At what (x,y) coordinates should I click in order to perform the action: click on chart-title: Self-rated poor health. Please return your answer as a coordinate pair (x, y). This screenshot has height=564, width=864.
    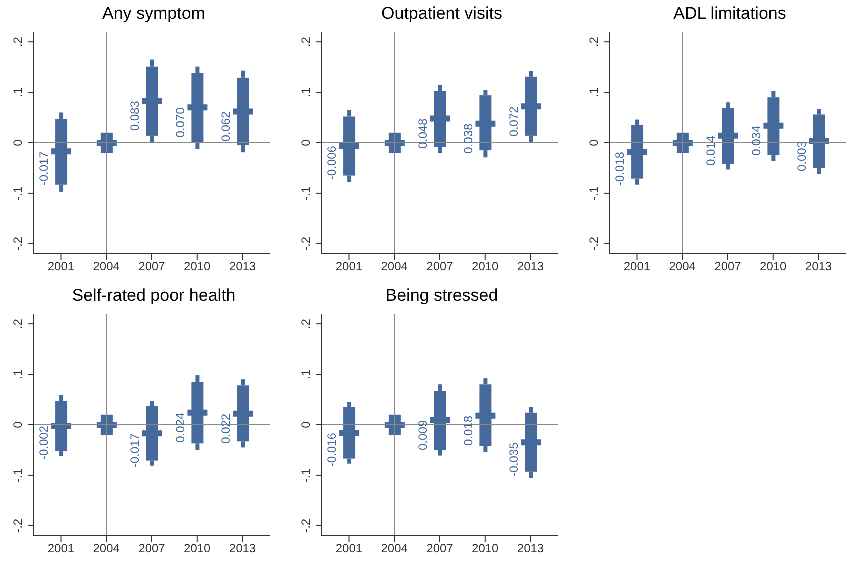
    Looking at the image, I should click on (154, 296).